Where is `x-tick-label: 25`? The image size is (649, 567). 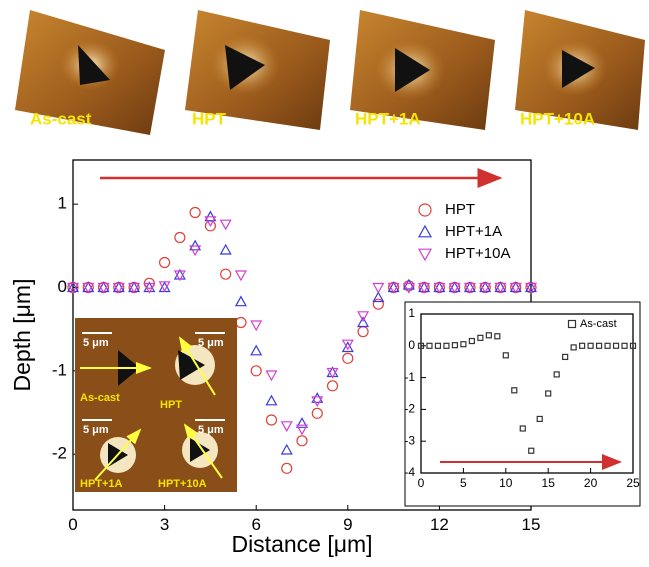 x-tick-label: 25 is located at coordinates (633, 483).